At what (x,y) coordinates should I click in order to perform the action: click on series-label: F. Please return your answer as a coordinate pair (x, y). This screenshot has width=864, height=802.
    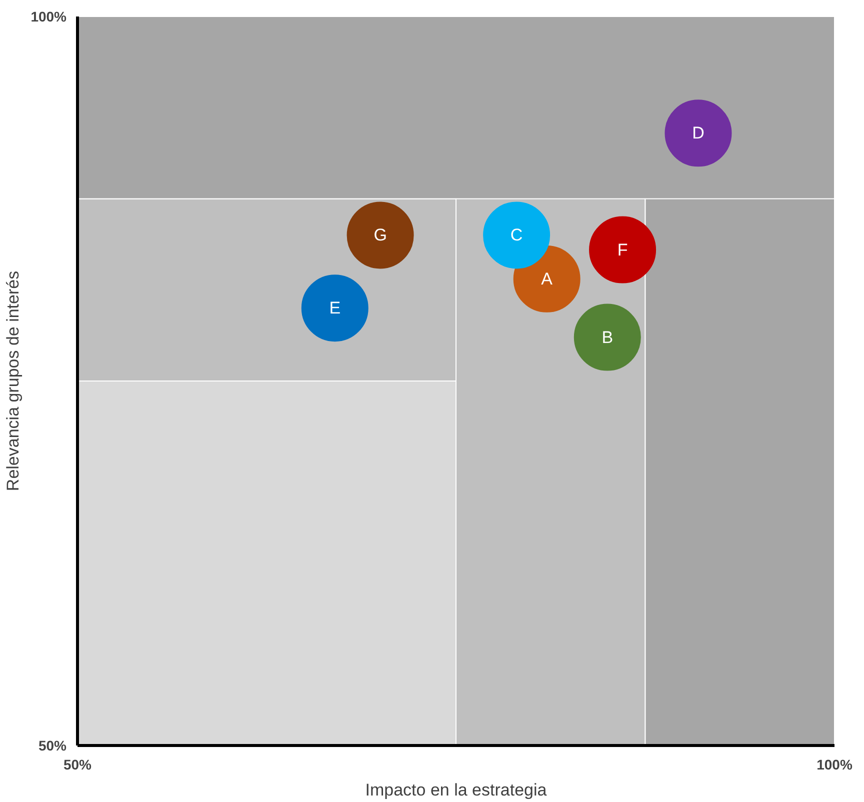
    Looking at the image, I should click on (622, 250).